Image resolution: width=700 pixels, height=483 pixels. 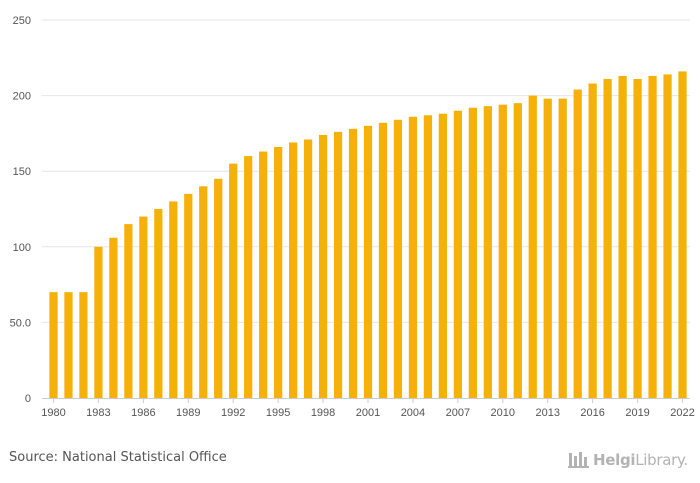 What do you see at coordinates (338, 264) in the screenshot?
I see `bar-1999` at bounding box center [338, 264].